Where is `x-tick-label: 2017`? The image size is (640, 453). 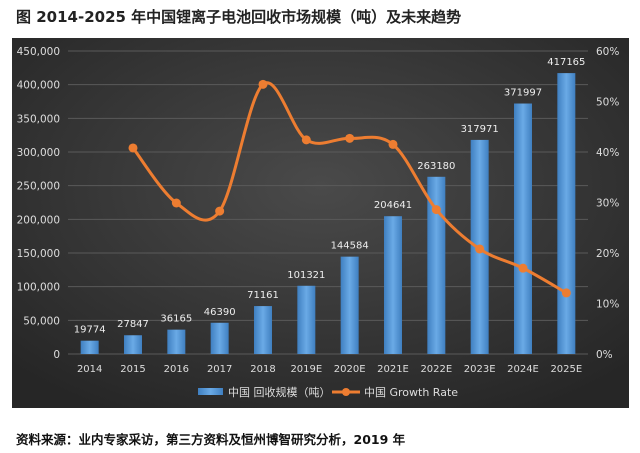 x-tick-label: 2017 is located at coordinates (219, 369).